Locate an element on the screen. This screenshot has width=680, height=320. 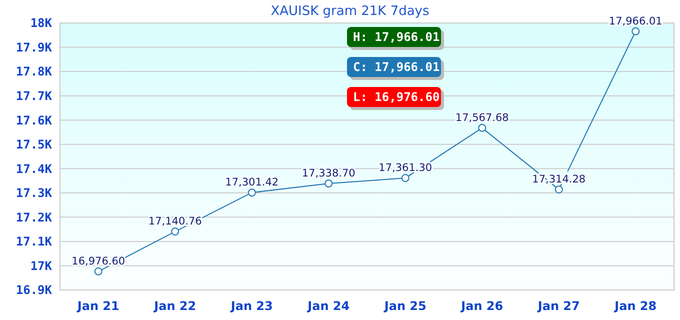
y-tick-label: 17.1K is located at coordinates (34, 241).